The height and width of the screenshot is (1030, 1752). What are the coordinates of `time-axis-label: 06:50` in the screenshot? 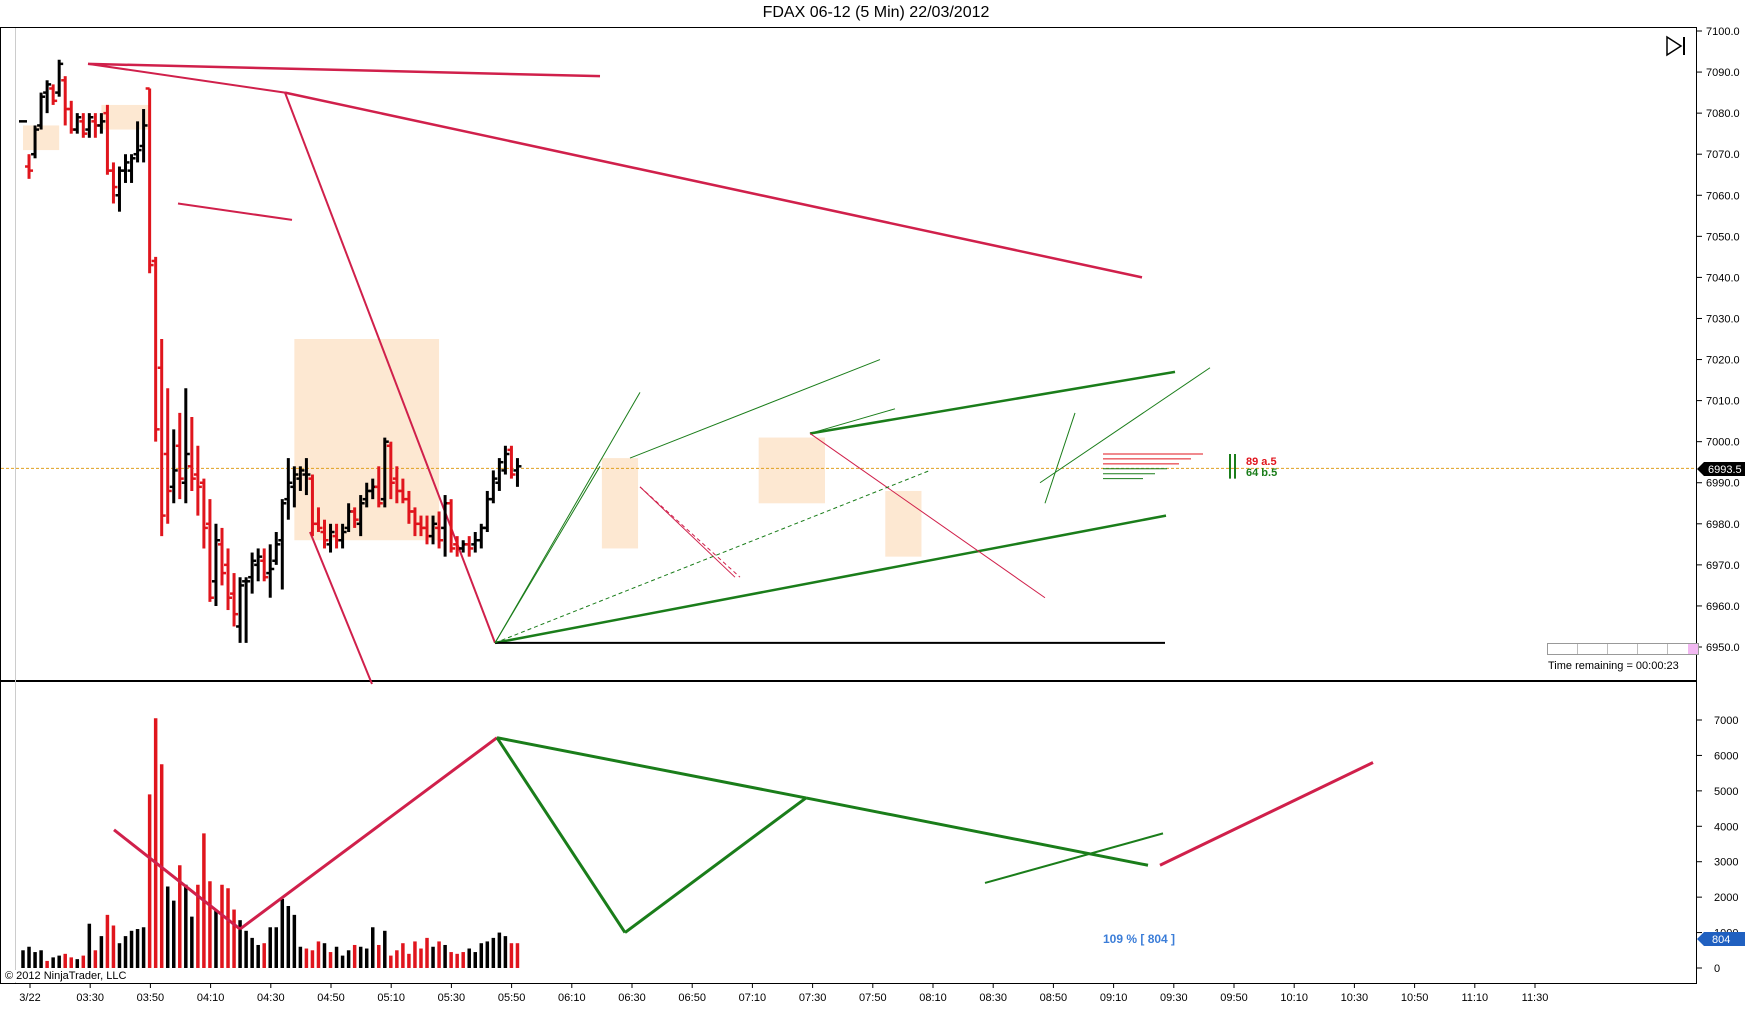 It's located at (692, 998).